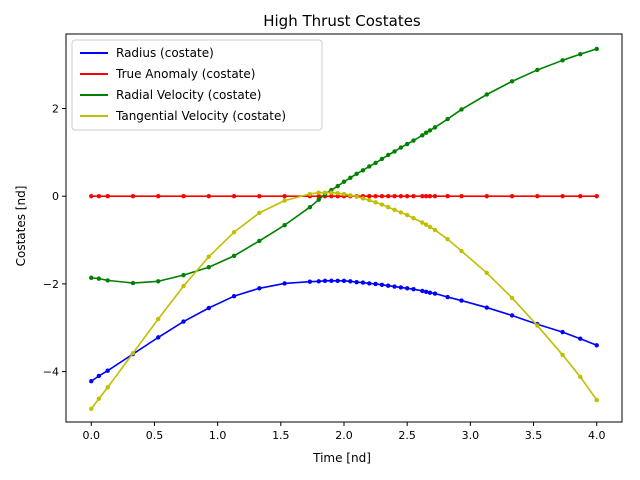 The image size is (640, 480). Describe the element at coordinates (92, 435) in the screenshot. I see `x-tick-label: 0.0` at that location.